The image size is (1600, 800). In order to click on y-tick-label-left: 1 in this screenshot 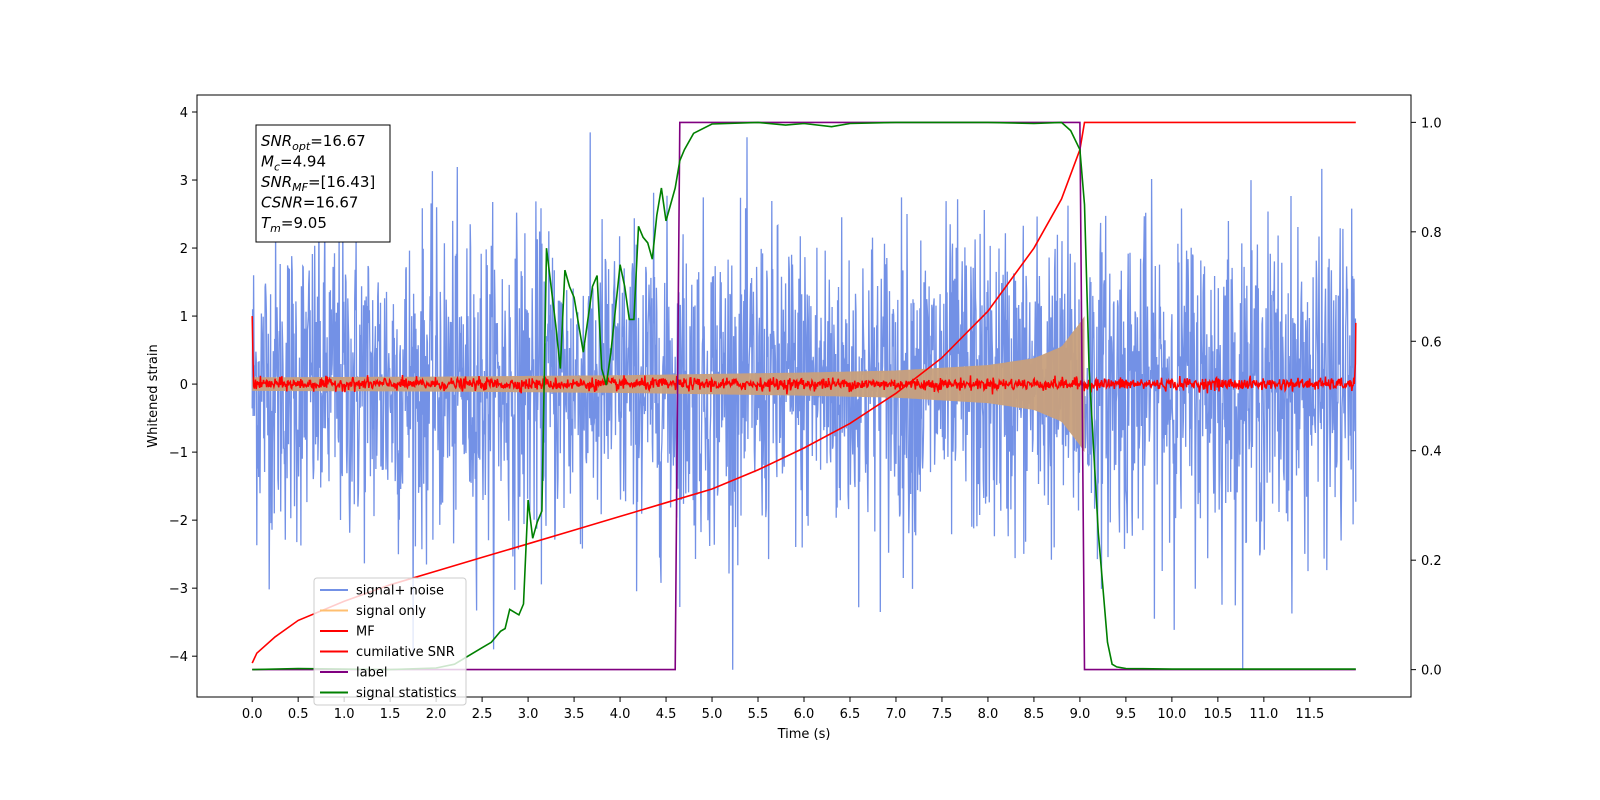, I will do `click(184, 317)`.